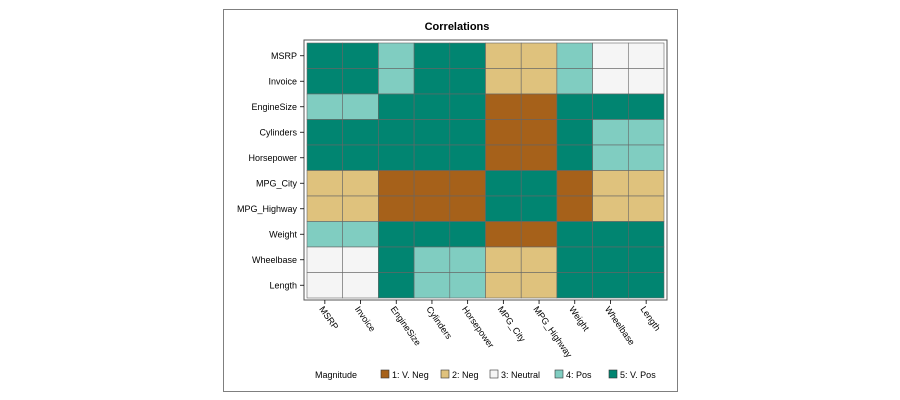 The height and width of the screenshot is (400, 900). Describe the element at coordinates (278, 132) in the screenshot. I see `y-tick-label: Cylinders` at that location.